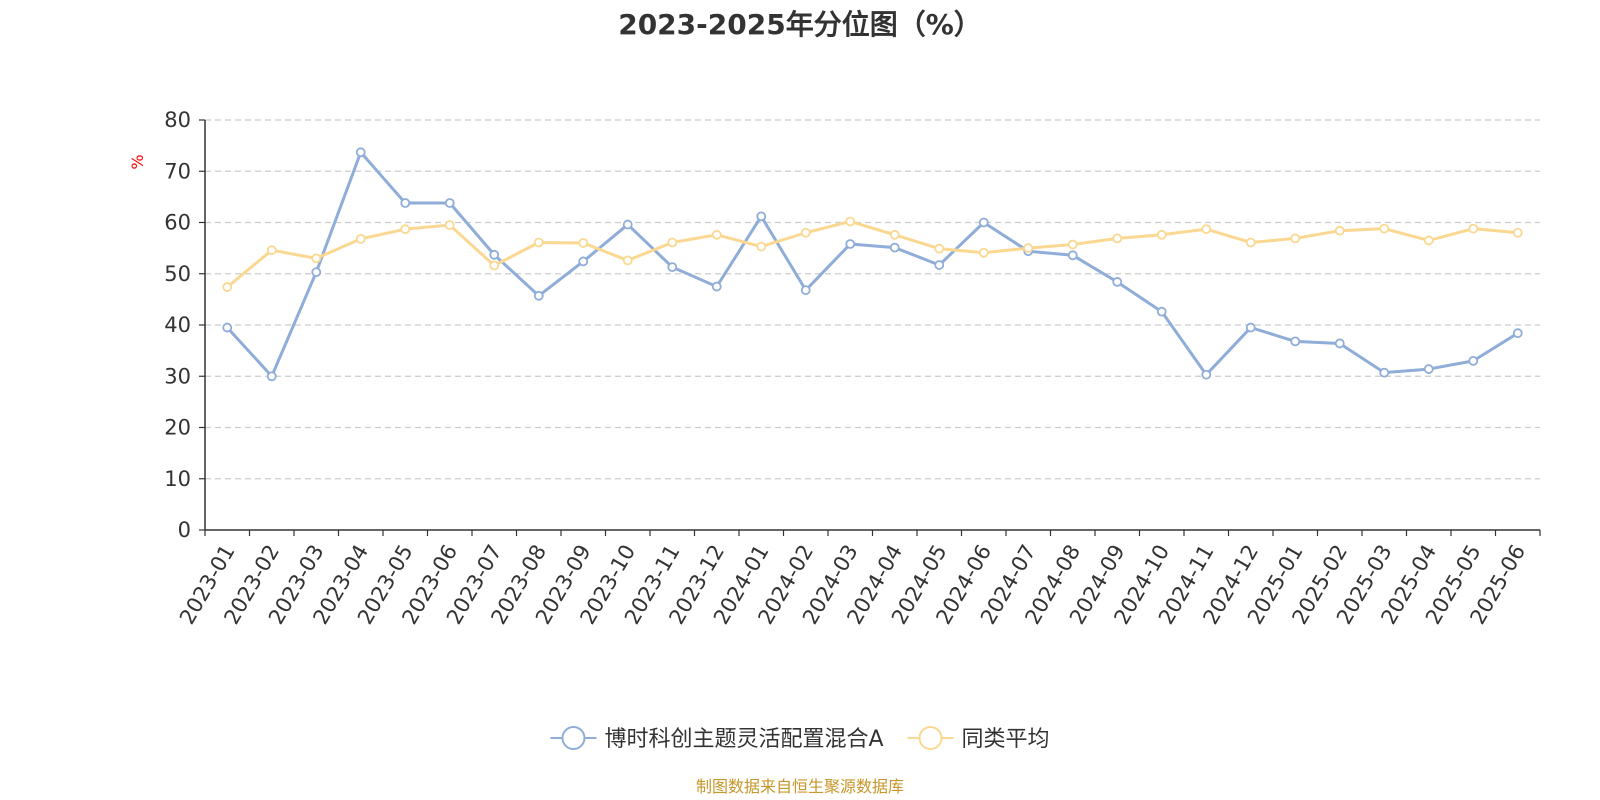  I want to click on y-tick-label: 30, so click(177, 376).